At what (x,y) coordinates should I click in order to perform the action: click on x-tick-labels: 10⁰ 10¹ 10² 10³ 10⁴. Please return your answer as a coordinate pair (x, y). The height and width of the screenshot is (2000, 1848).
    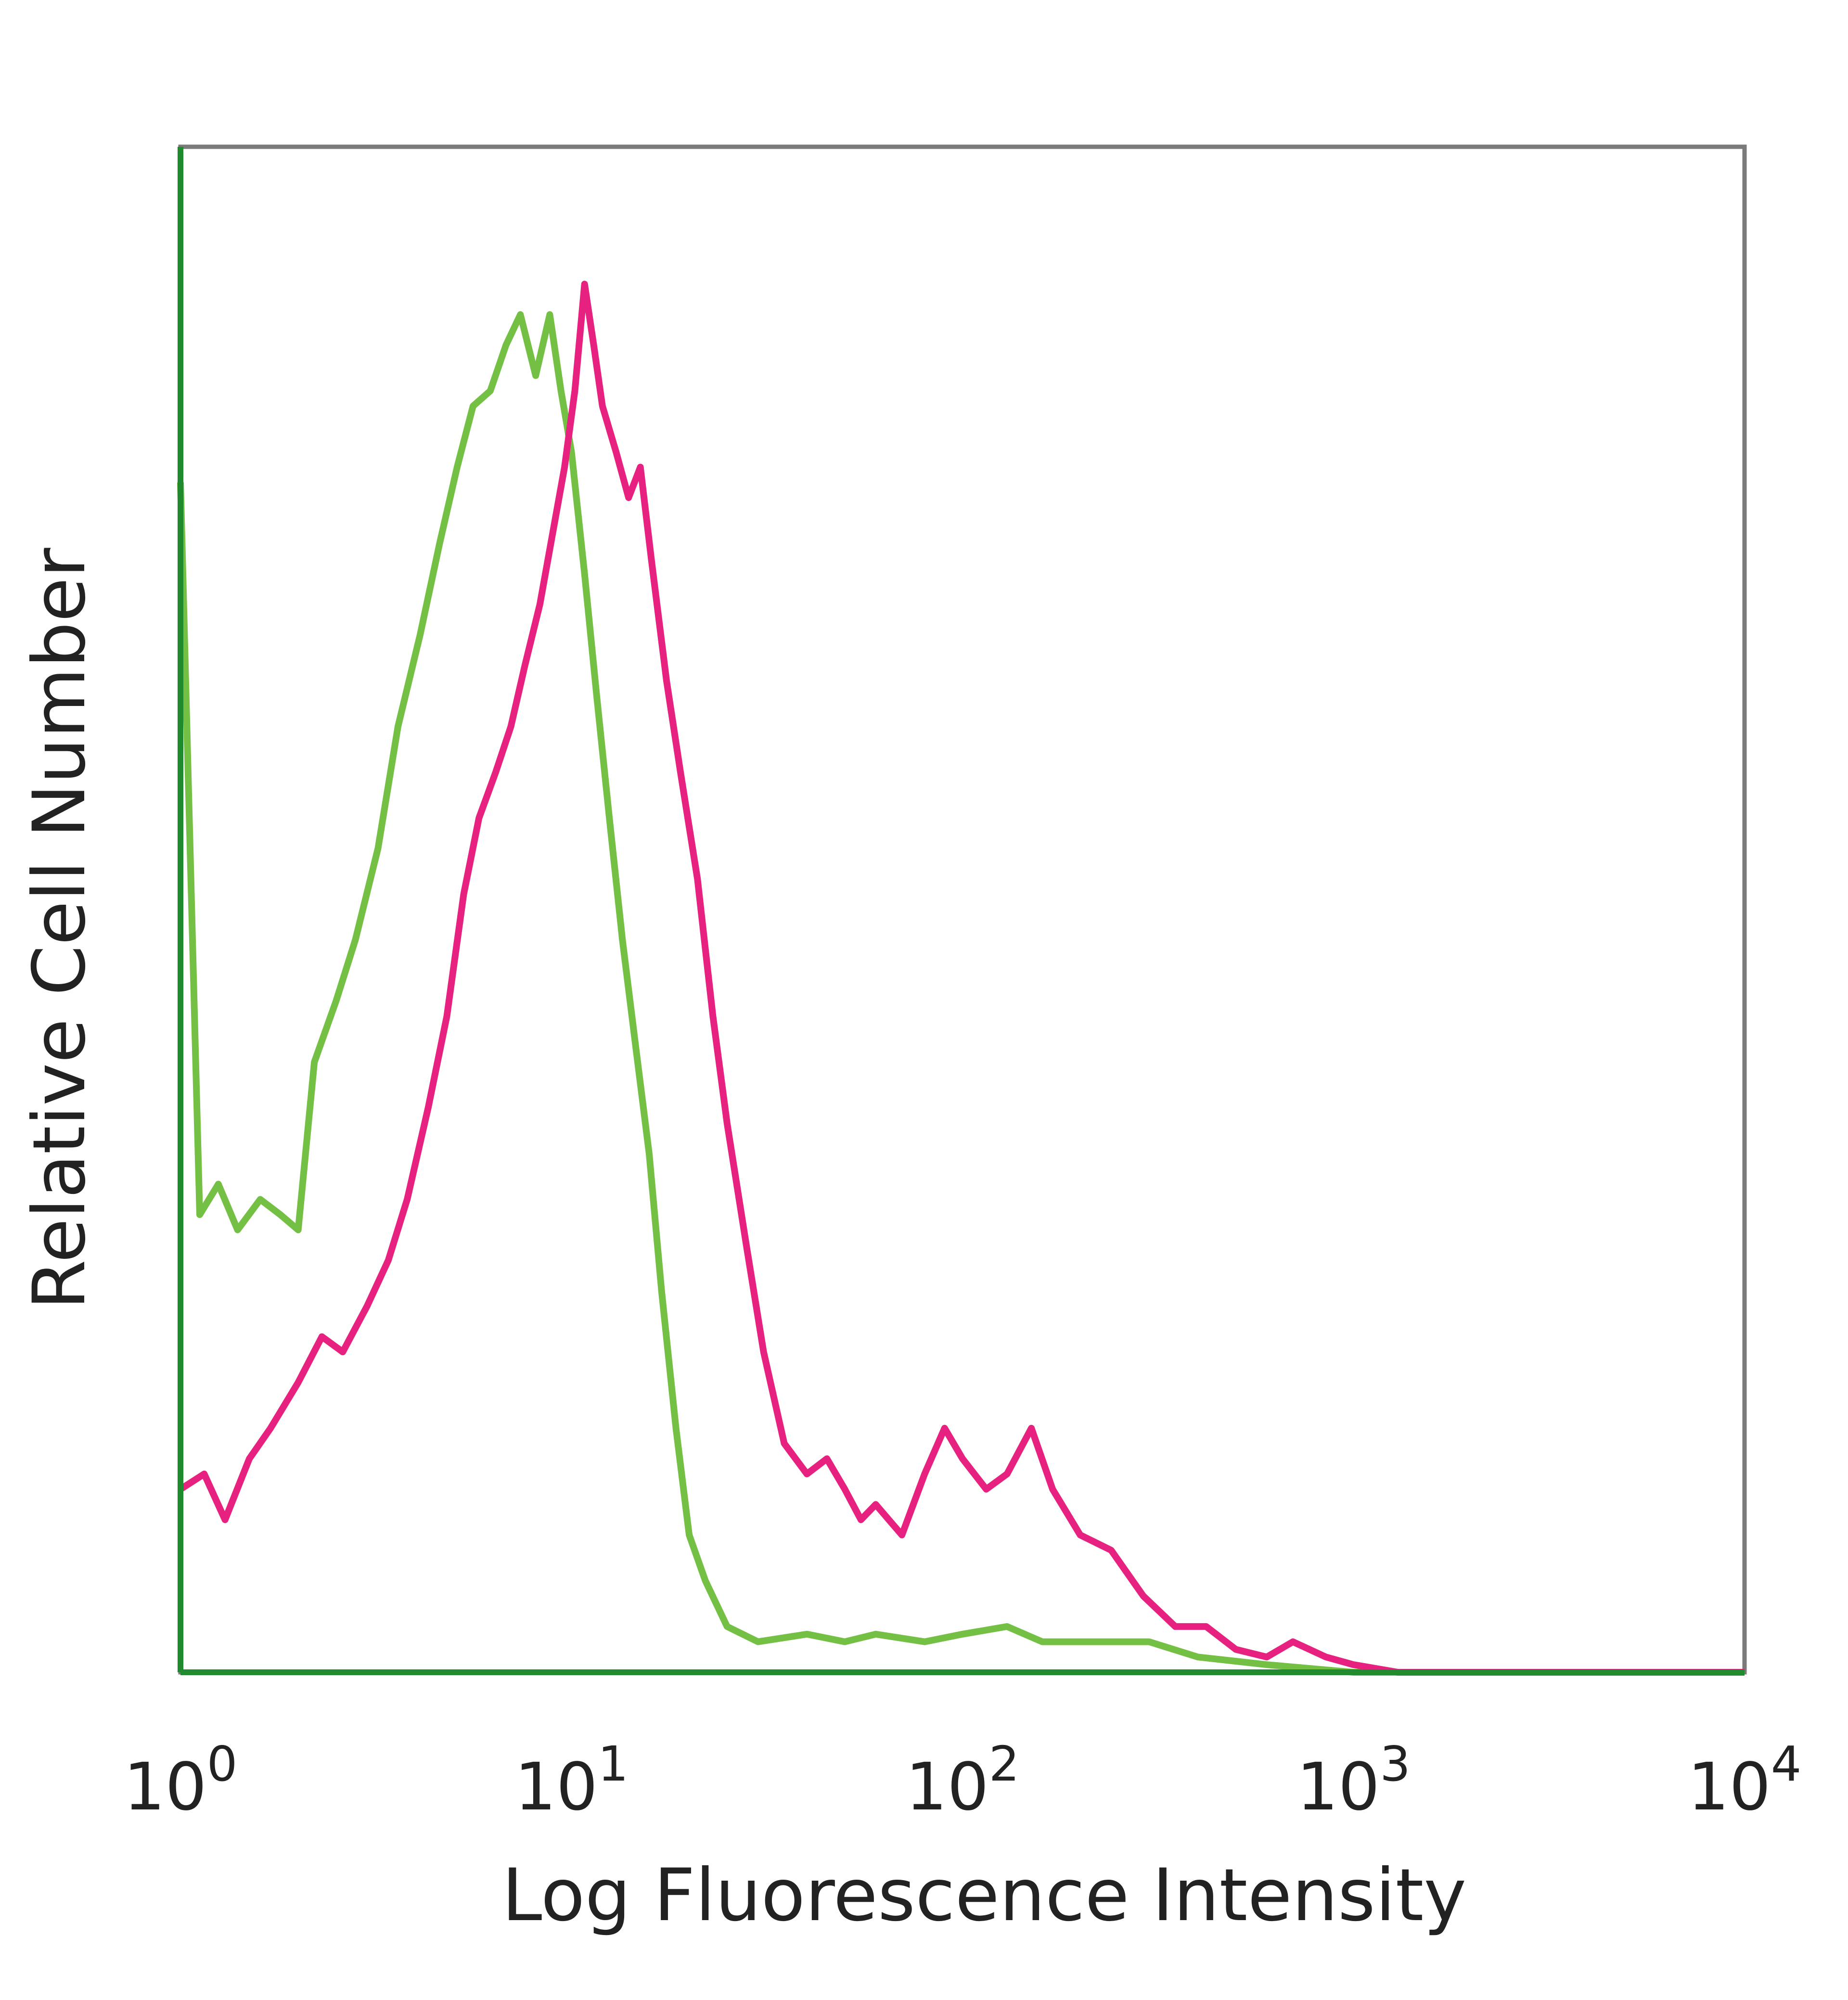
    Looking at the image, I should click on (963, 1780).